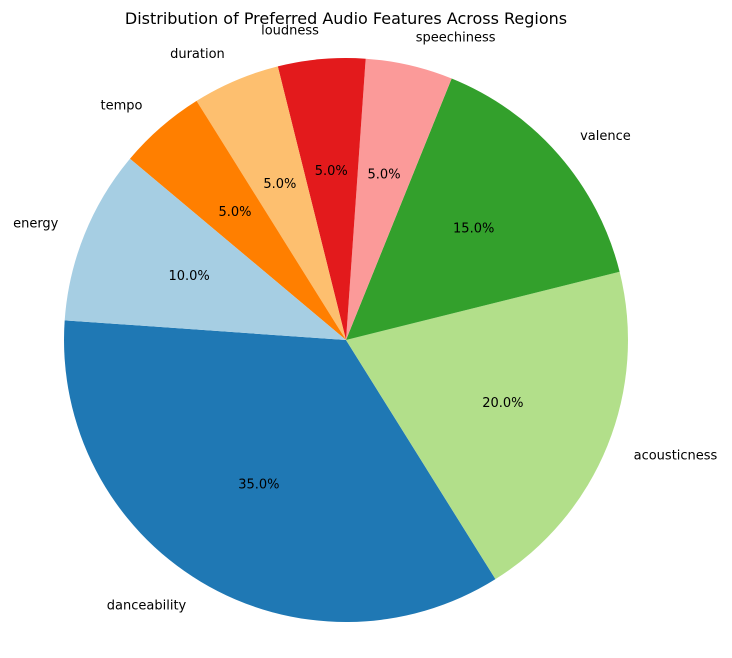 The height and width of the screenshot is (658, 732). I want to click on category-label-energy: energy, so click(36, 223).